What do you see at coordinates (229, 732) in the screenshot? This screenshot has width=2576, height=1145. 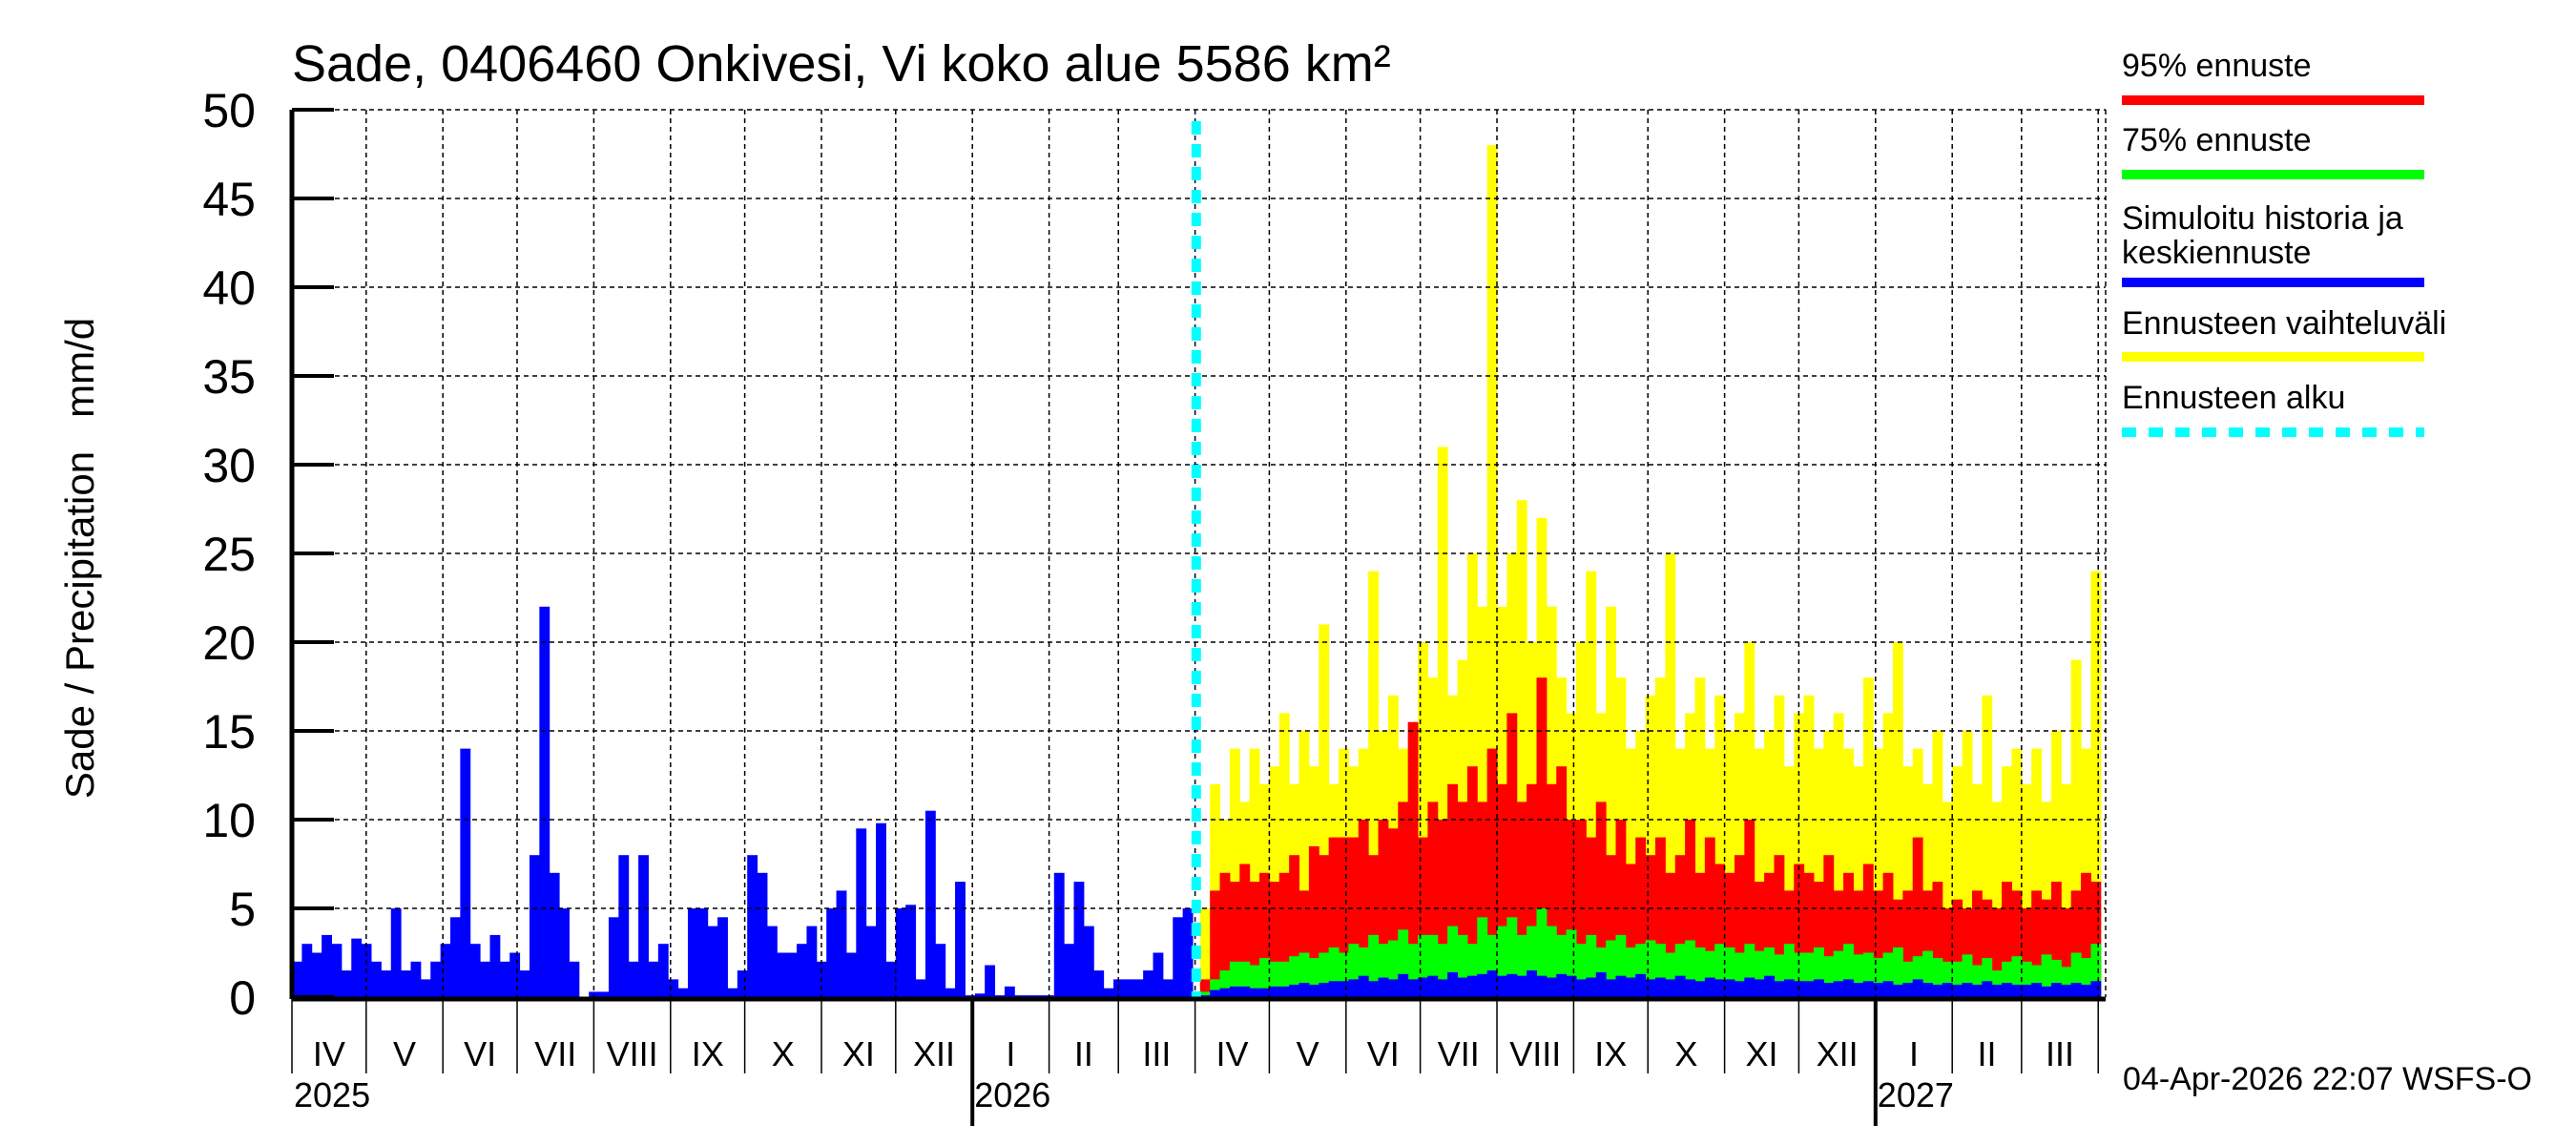 I see `y-tick-label: 15` at bounding box center [229, 732].